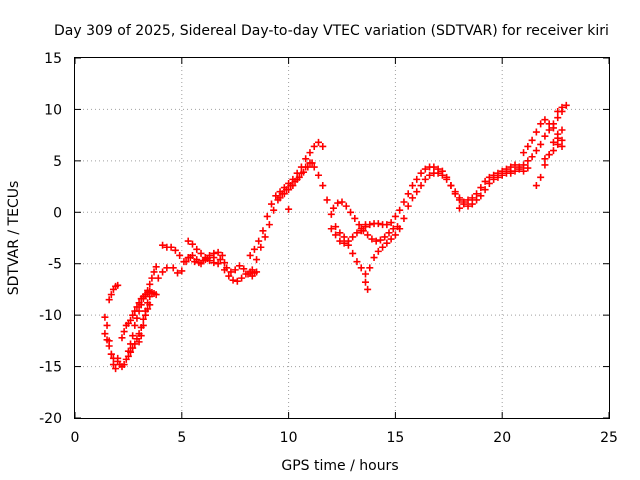 The height and width of the screenshot is (480, 640). Describe the element at coordinates (50, 316) in the screenshot. I see `y-tick-label: -10` at that location.